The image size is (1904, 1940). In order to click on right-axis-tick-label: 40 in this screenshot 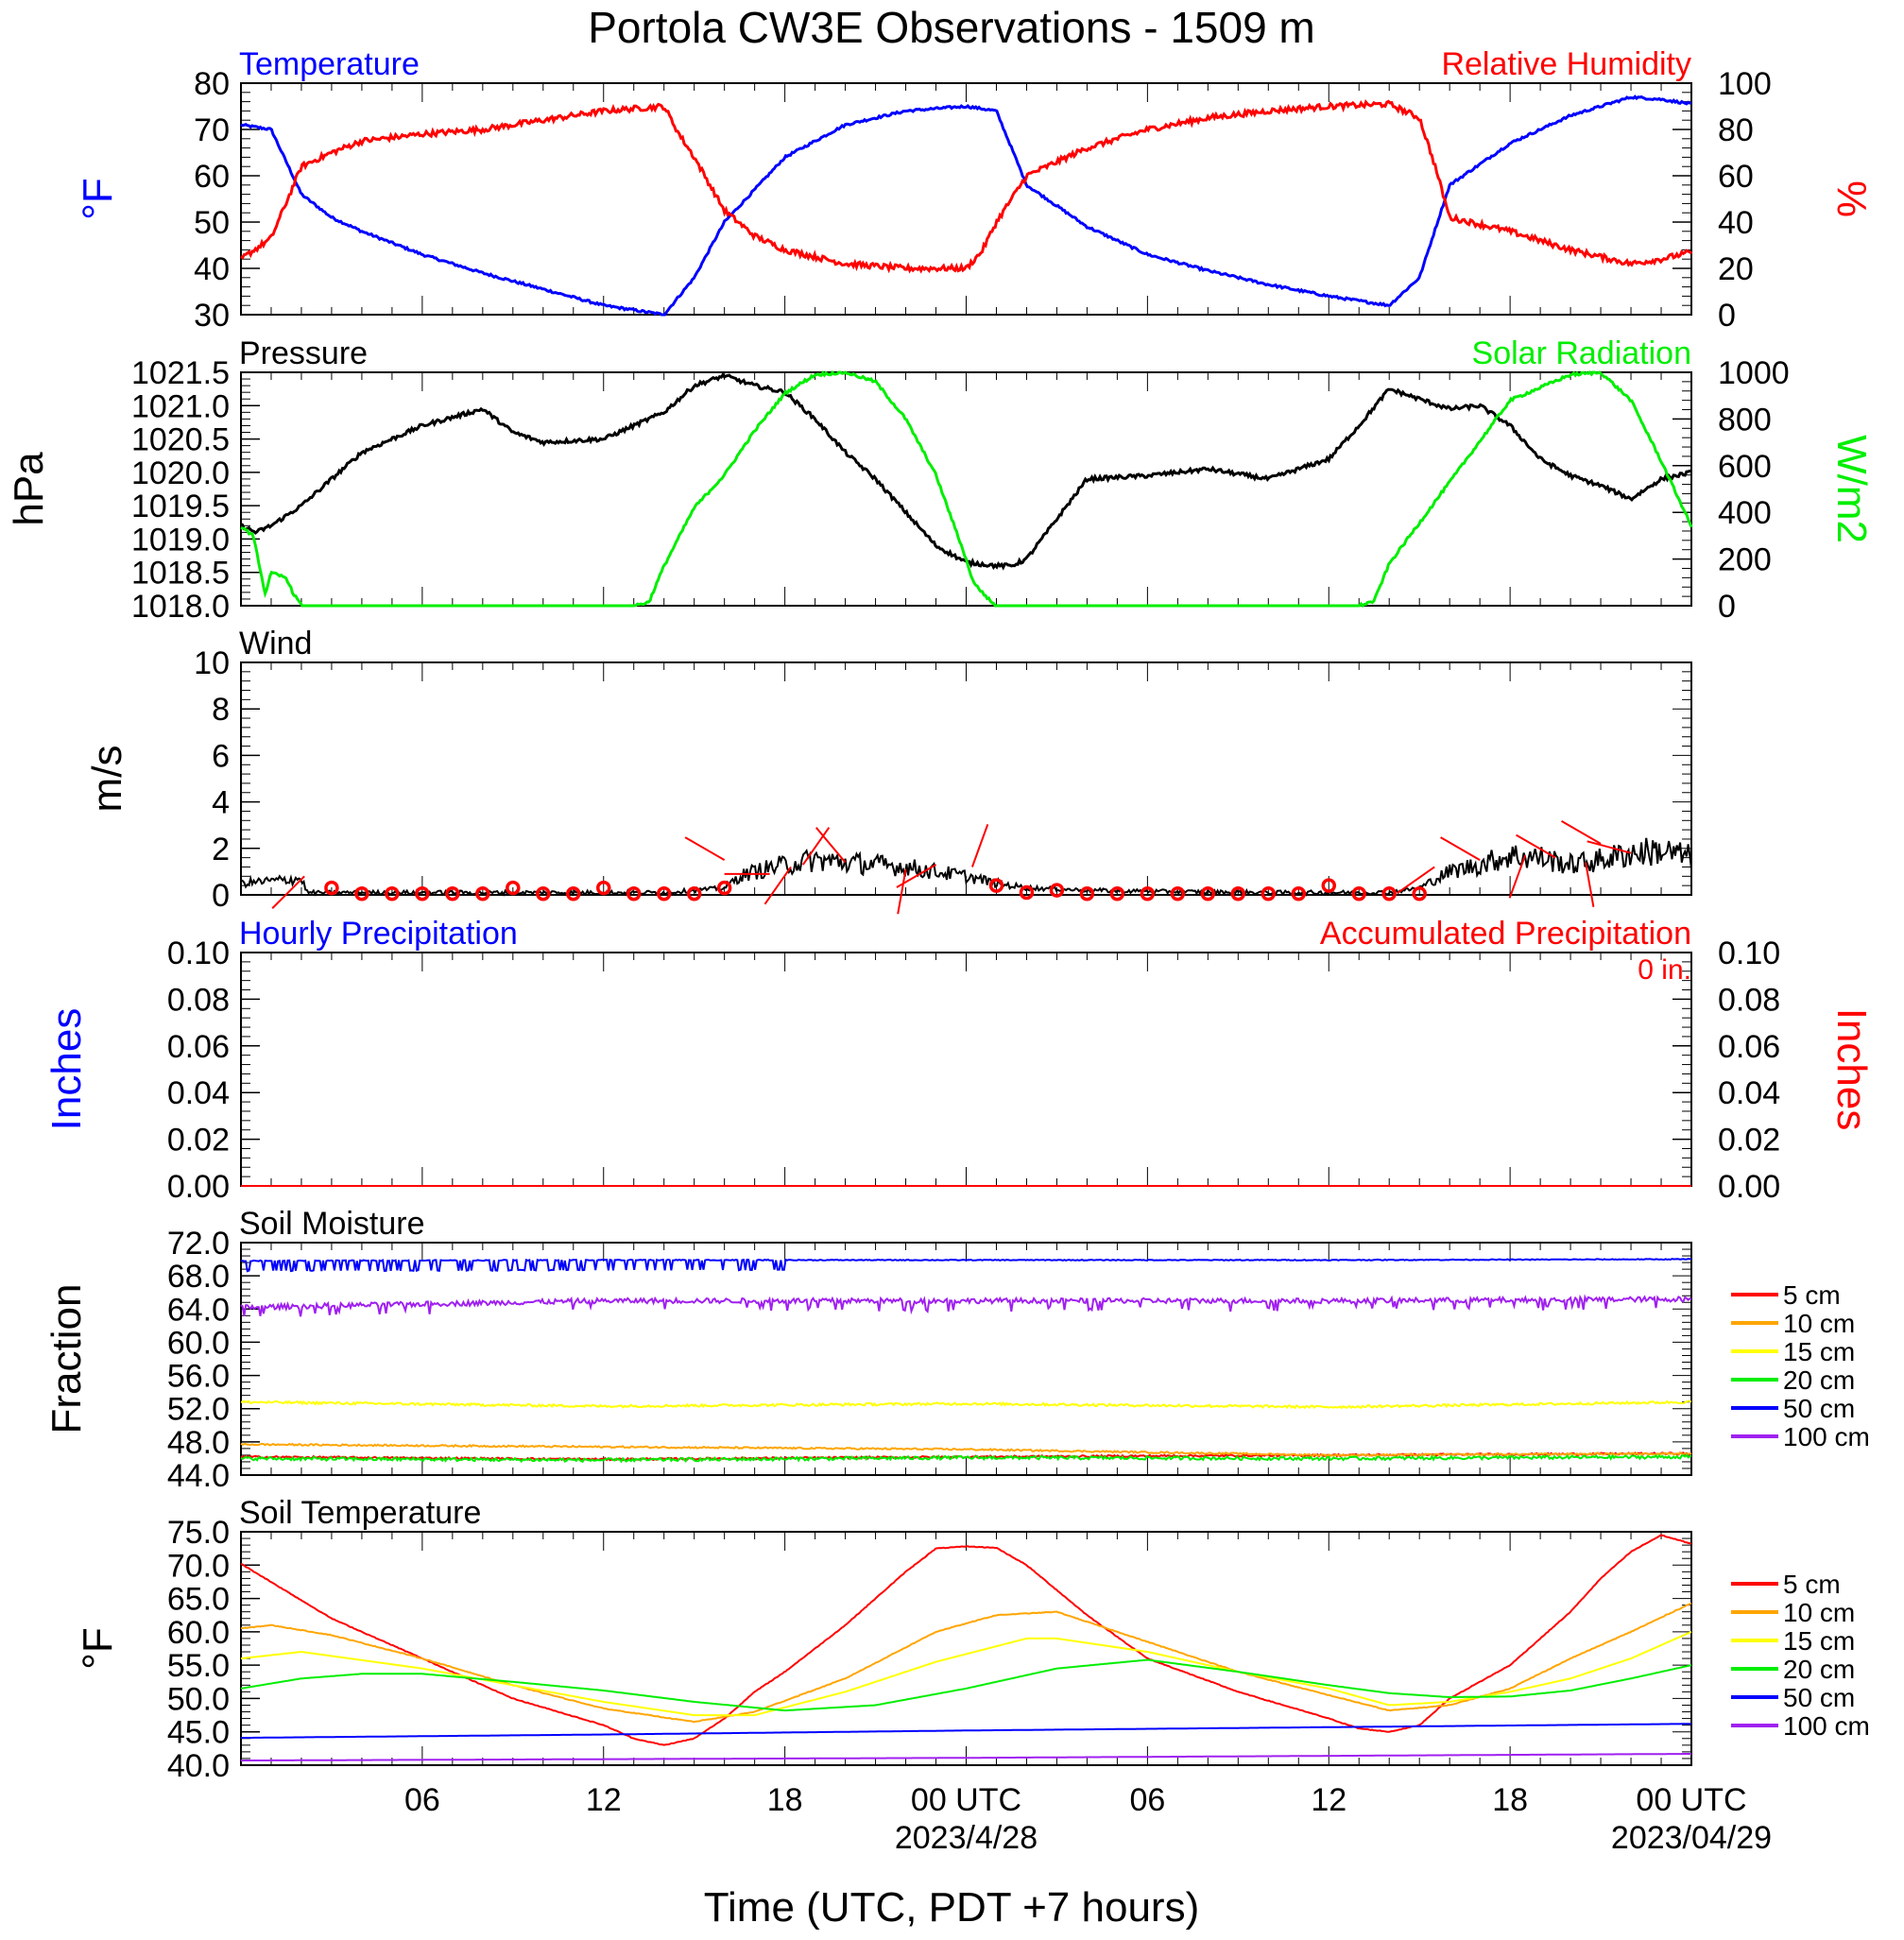, I will do `click(1736, 223)`.